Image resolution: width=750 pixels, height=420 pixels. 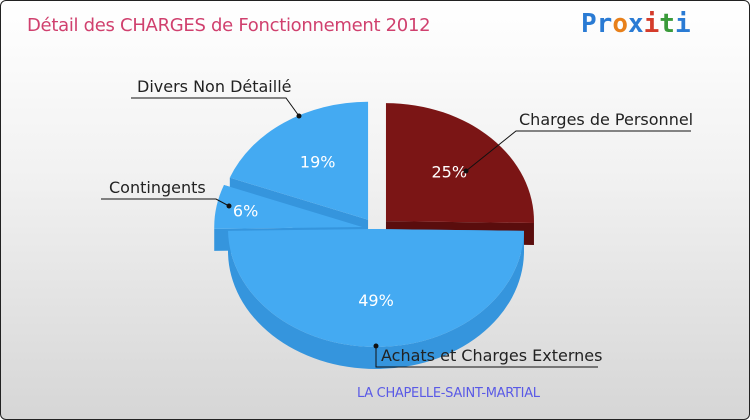 I want to click on slice-side, so click(x=376, y=300).